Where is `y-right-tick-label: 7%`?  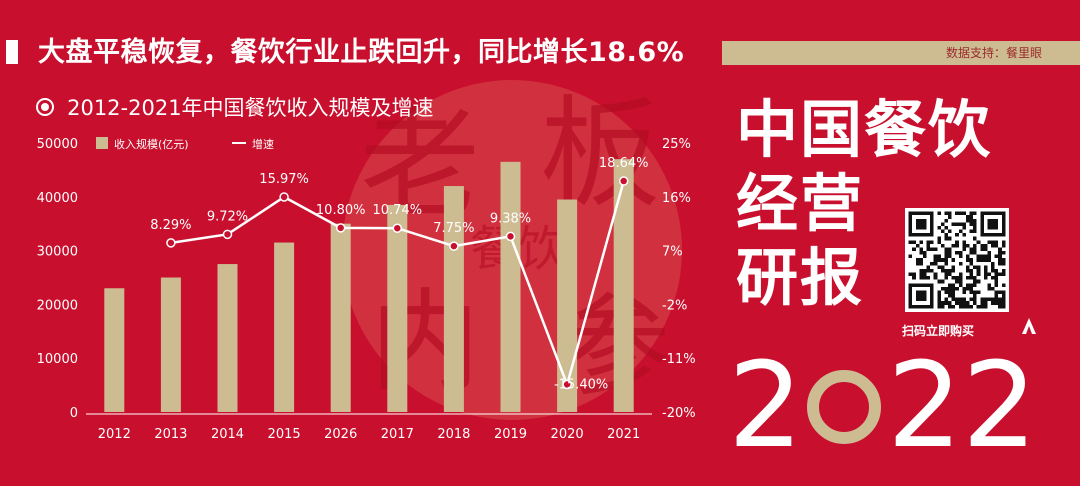 y-right-tick-label: 7% is located at coordinates (672, 252).